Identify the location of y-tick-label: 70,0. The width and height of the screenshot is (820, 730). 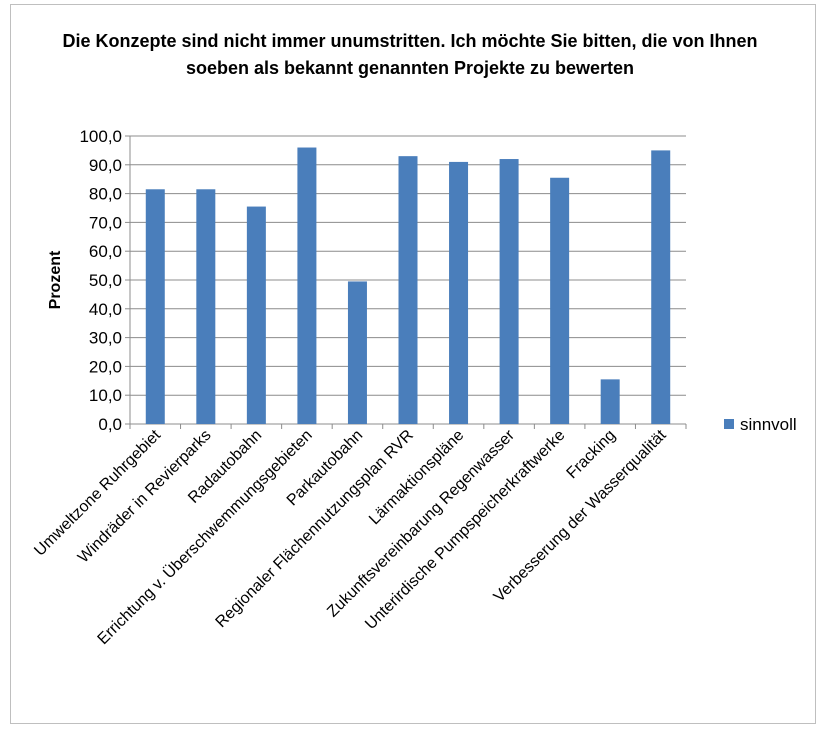
(105, 222).